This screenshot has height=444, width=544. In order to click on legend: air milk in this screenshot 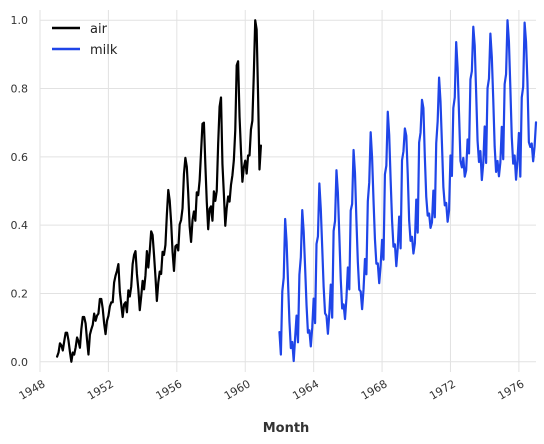, I will do `click(85, 40)`.